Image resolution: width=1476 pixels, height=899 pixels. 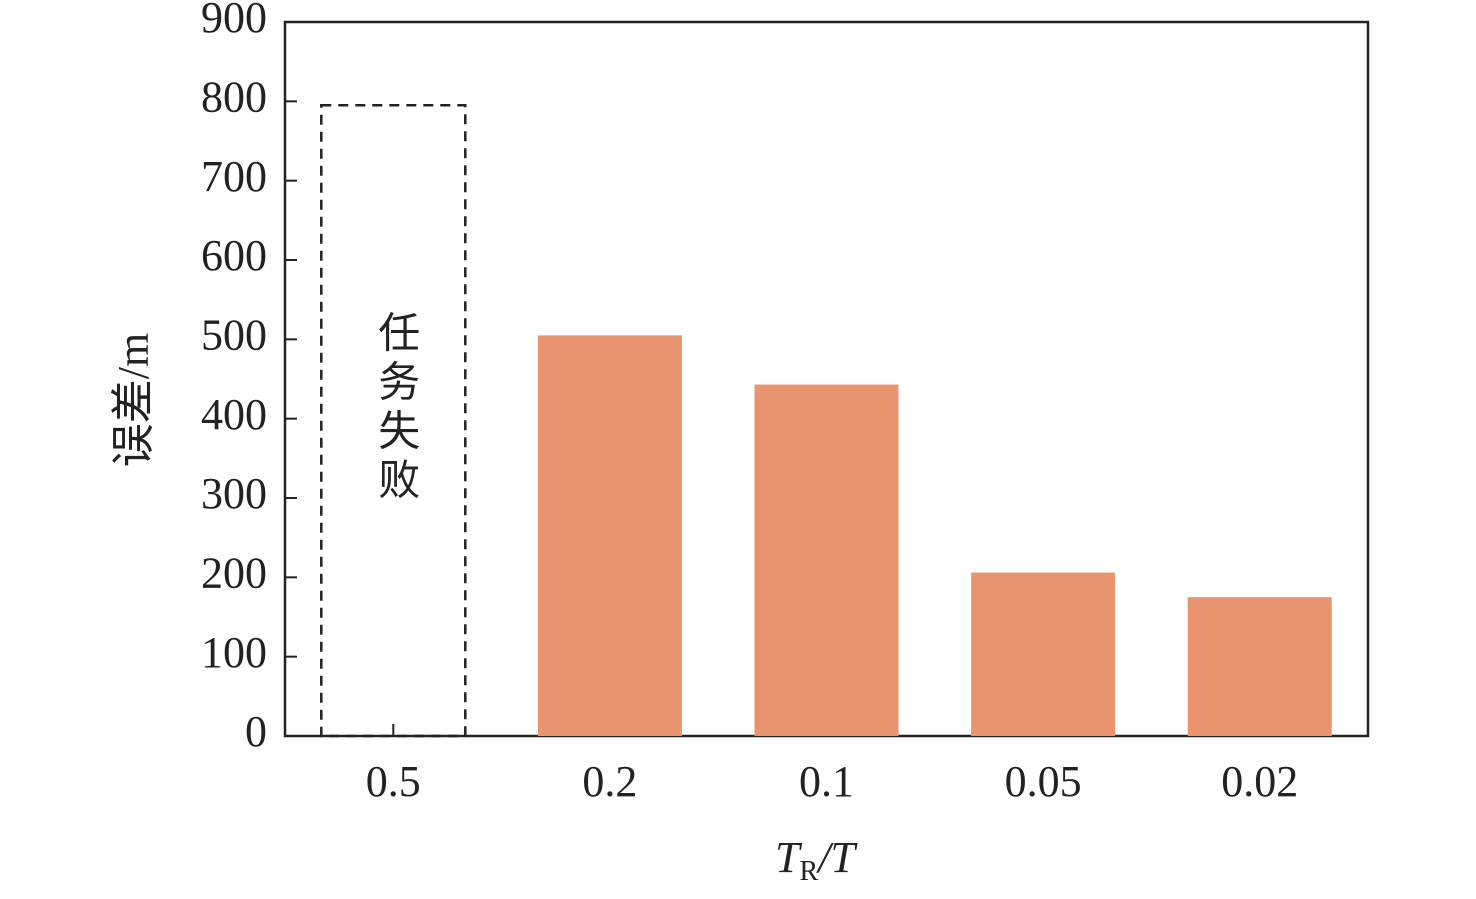 What do you see at coordinates (836, 857) in the screenshot?
I see `x-label-rest: /T` at bounding box center [836, 857].